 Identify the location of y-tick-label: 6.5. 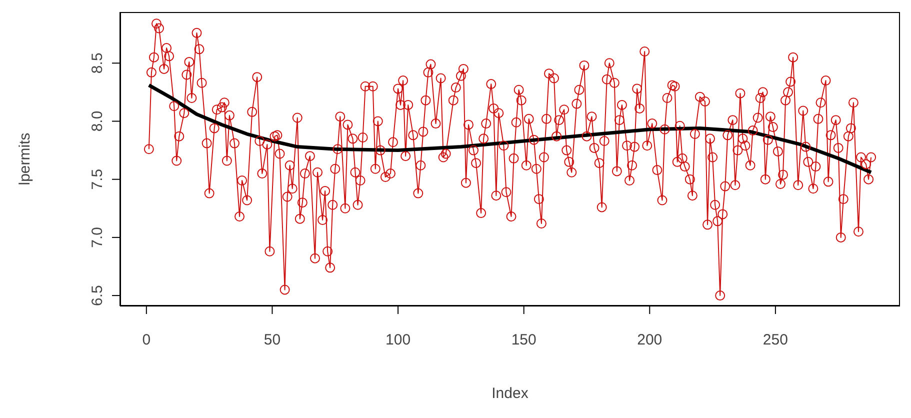
(97, 295).